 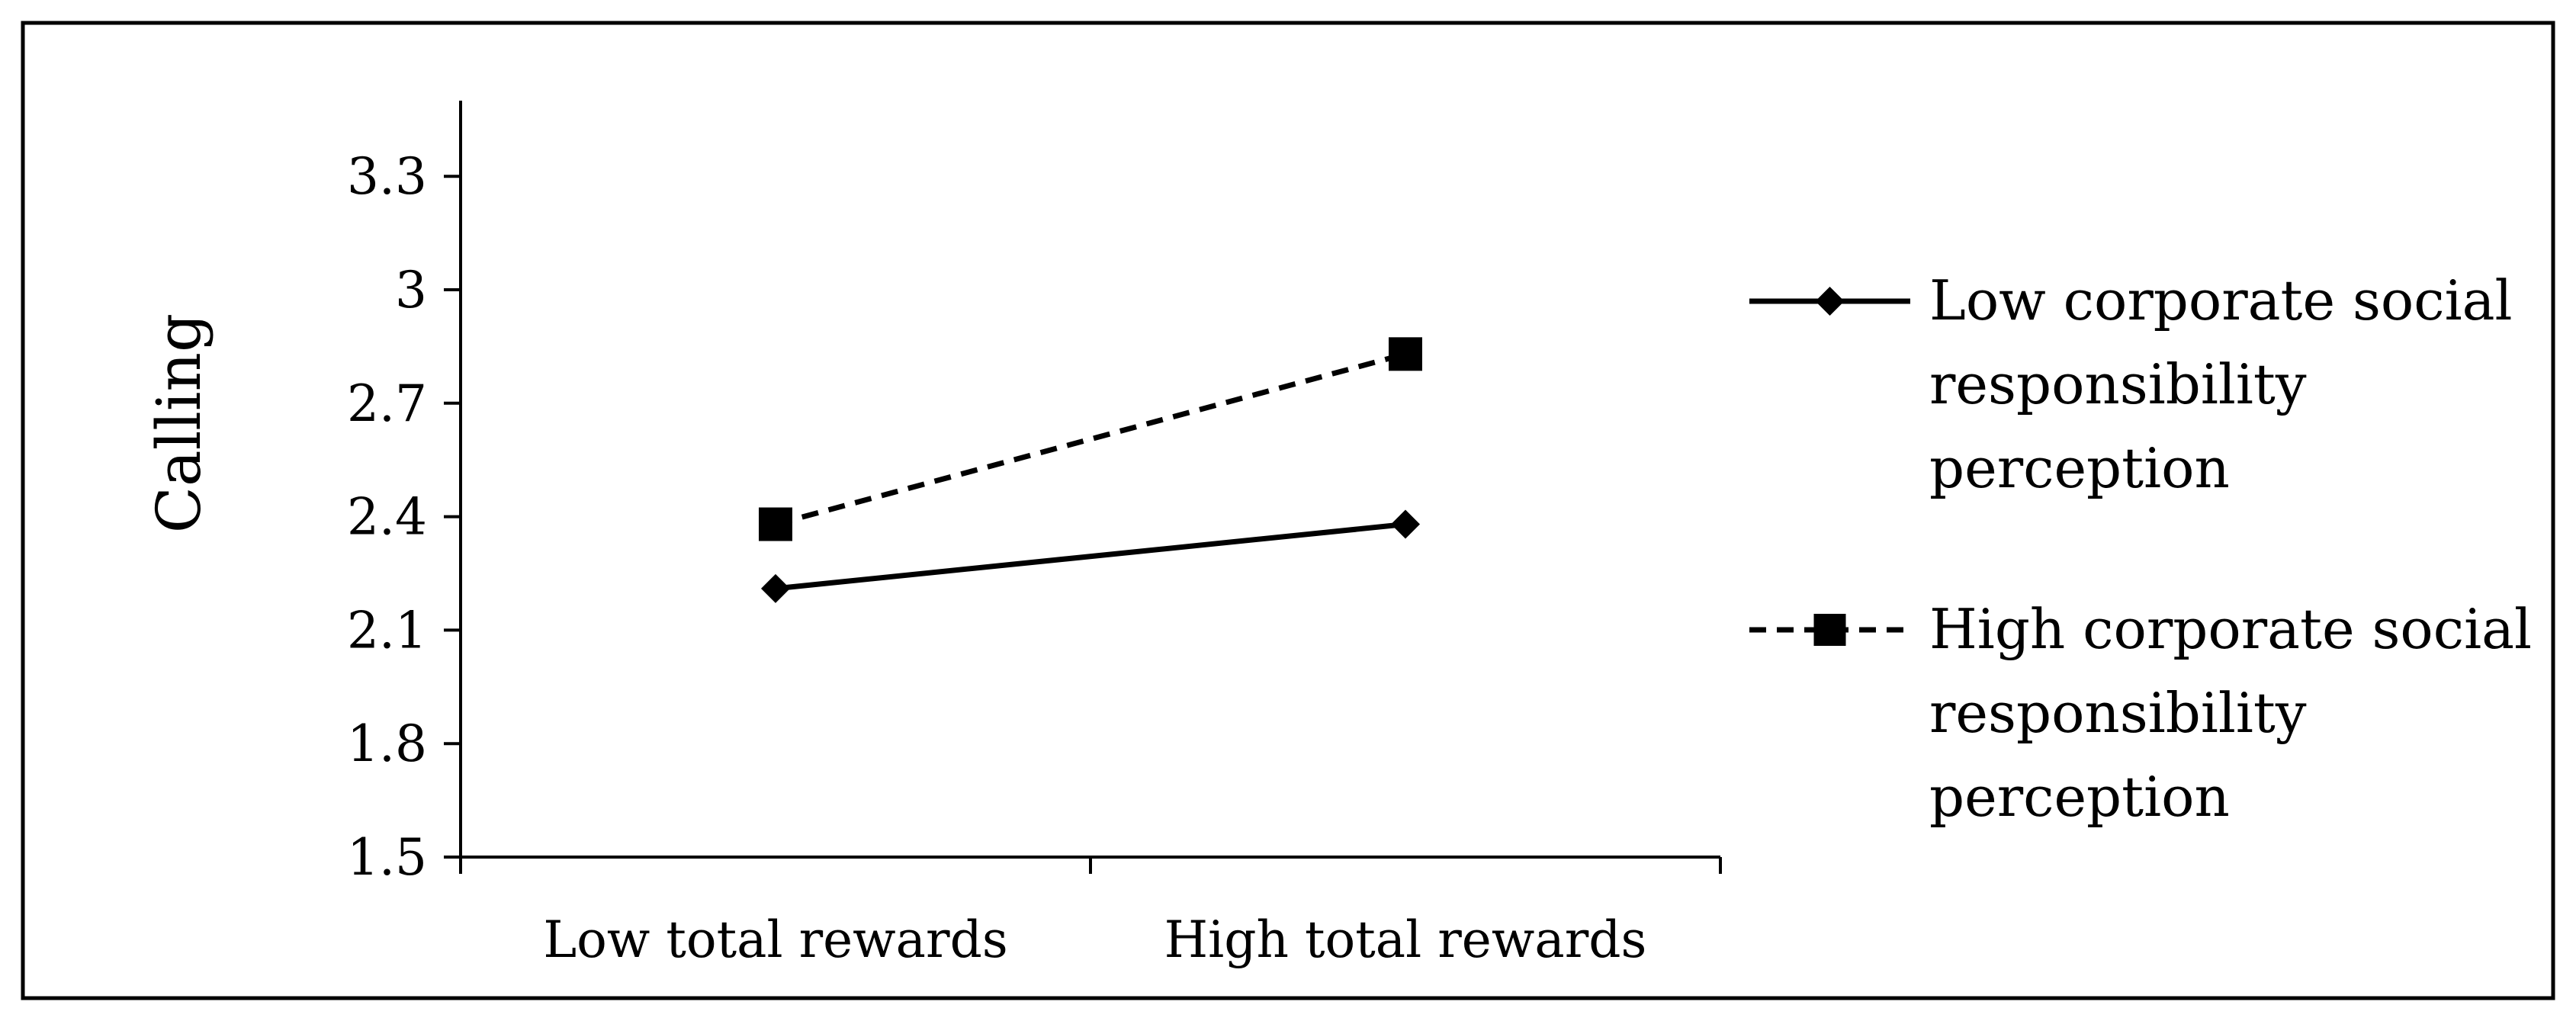 I want to click on y-tick-label: 2.7, so click(x=387, y=404).